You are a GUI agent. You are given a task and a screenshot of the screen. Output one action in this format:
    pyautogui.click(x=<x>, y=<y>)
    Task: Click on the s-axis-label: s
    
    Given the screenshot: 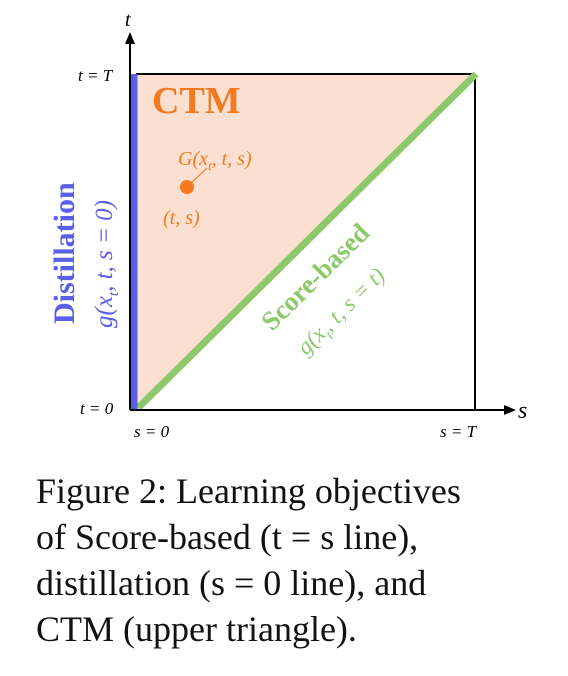 What is the action you would take?
    pyautogui.click(x=522, y=411)
    